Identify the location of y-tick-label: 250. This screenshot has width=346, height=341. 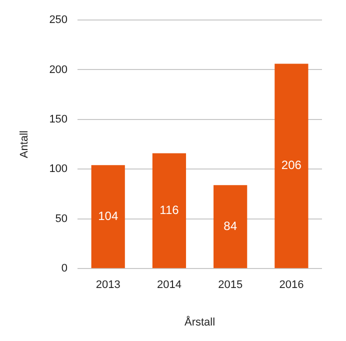
(58, 20).